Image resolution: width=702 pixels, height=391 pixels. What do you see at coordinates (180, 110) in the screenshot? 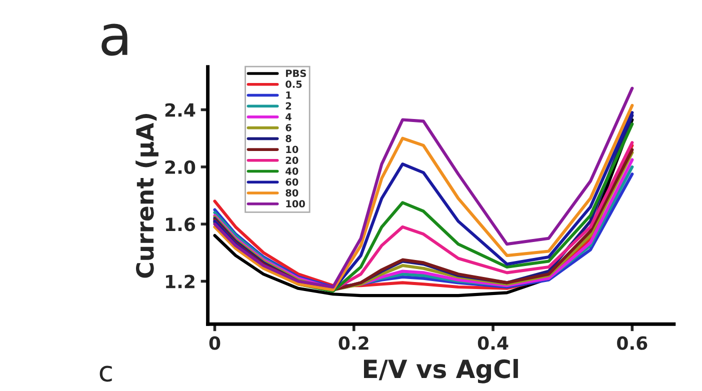
I see `y-tick-label: 2.4` at bounding box center [180, 110].